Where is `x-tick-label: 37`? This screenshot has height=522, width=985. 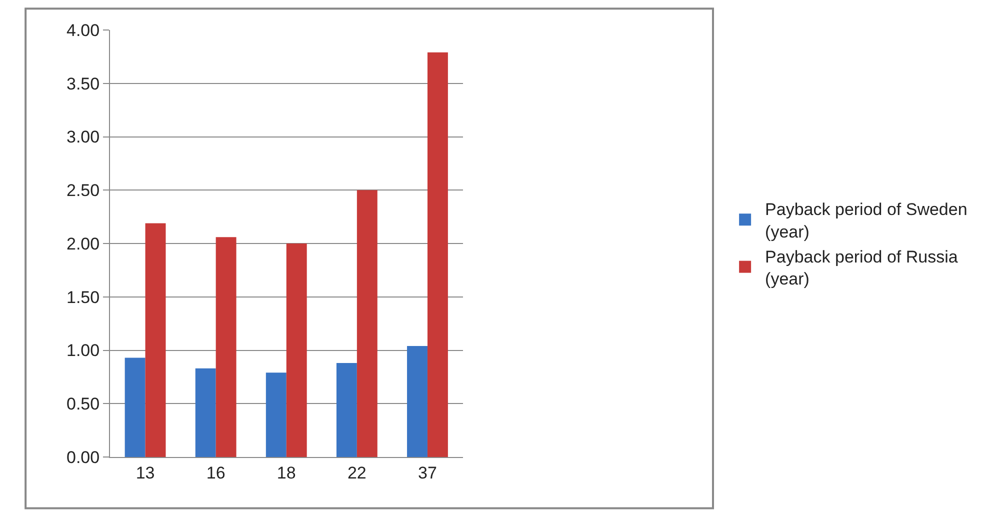 x-tick-label: 37 is located at coordinates (427, 472).